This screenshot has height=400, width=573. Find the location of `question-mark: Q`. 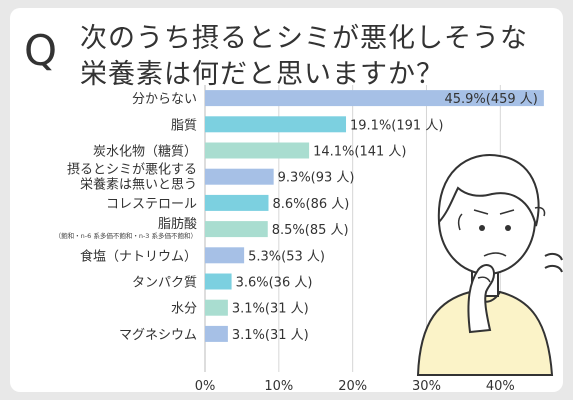

question-mark: Q is located at coordinates (41, 50).